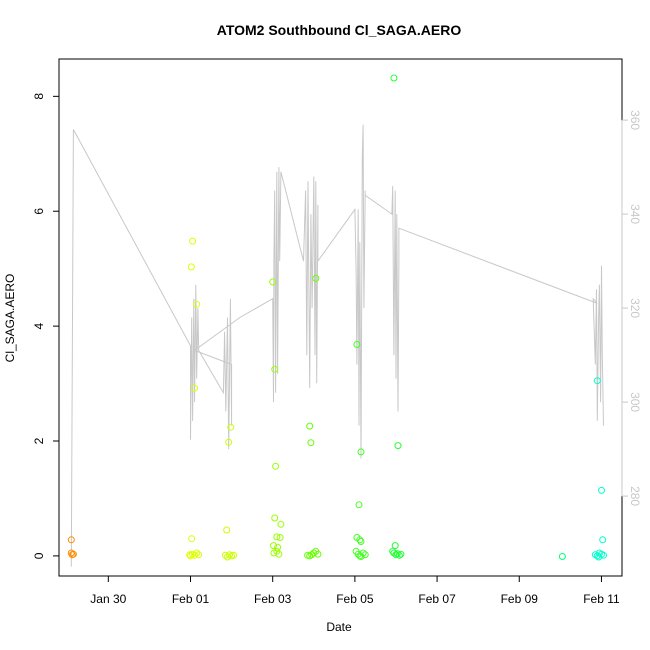  I want to click on x-tick-label: Feb 03, so click(273, 599).